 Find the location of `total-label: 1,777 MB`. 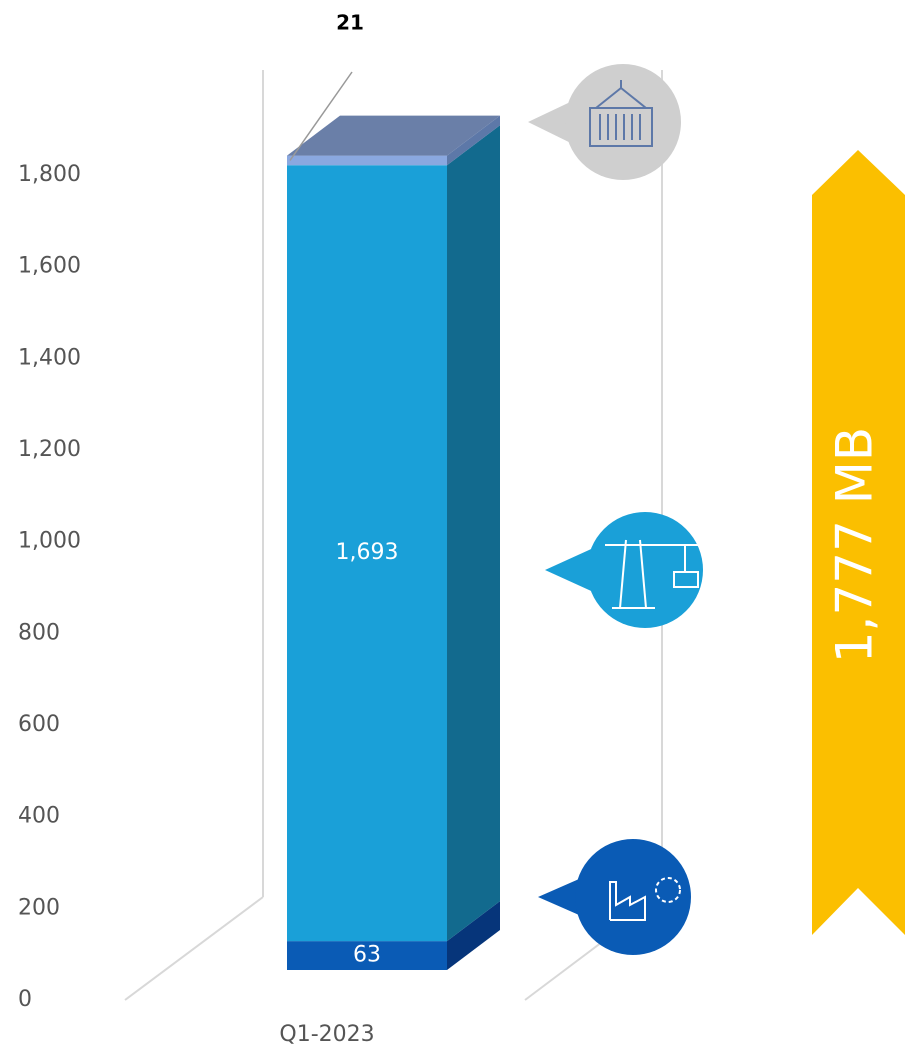

total-label: 1,777 MB is located at coordinates (855, 545).